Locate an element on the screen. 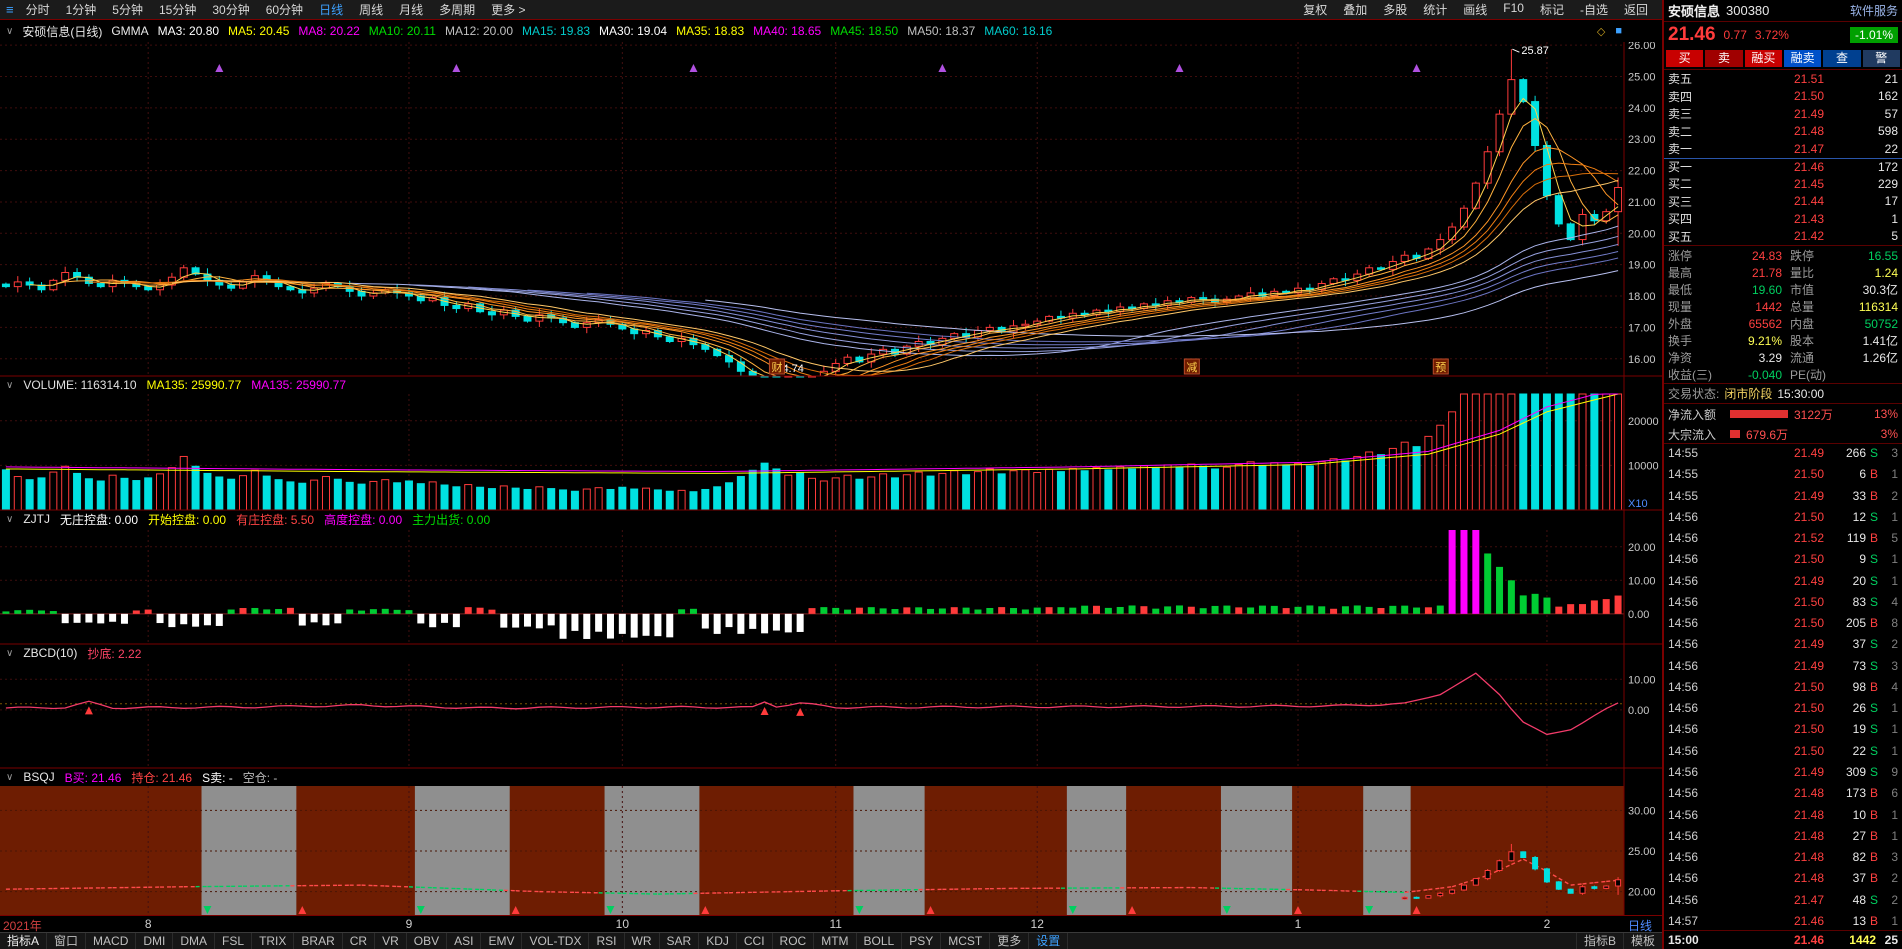  ask-row-3: 卖三 21.49 57 is located at coordinates (1783, 114).